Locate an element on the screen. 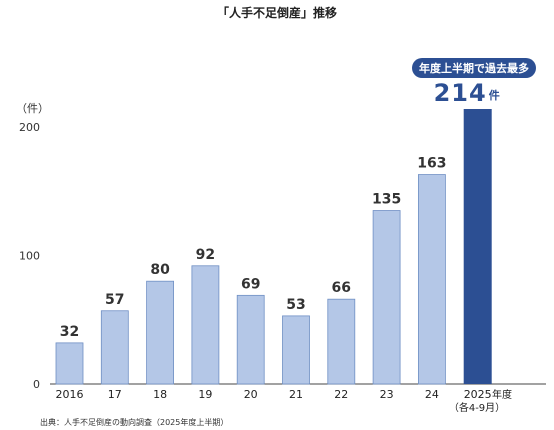  x-tick-label: 20 is located at coordinates (251, 394).